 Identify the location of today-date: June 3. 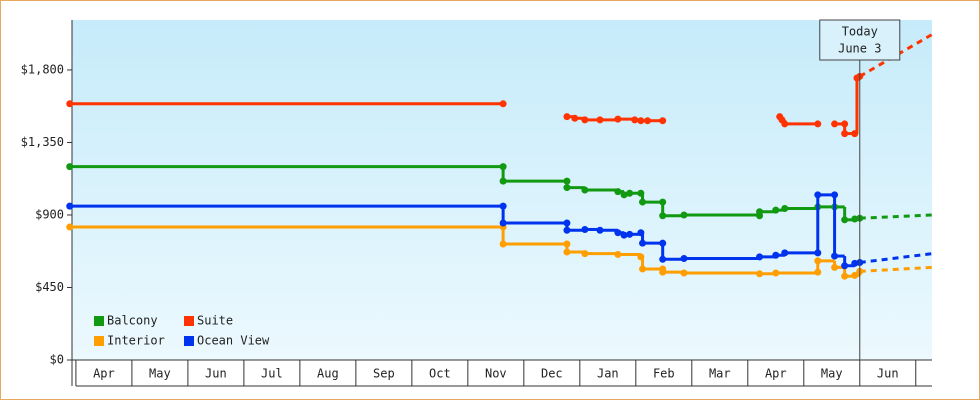
(859, 49).